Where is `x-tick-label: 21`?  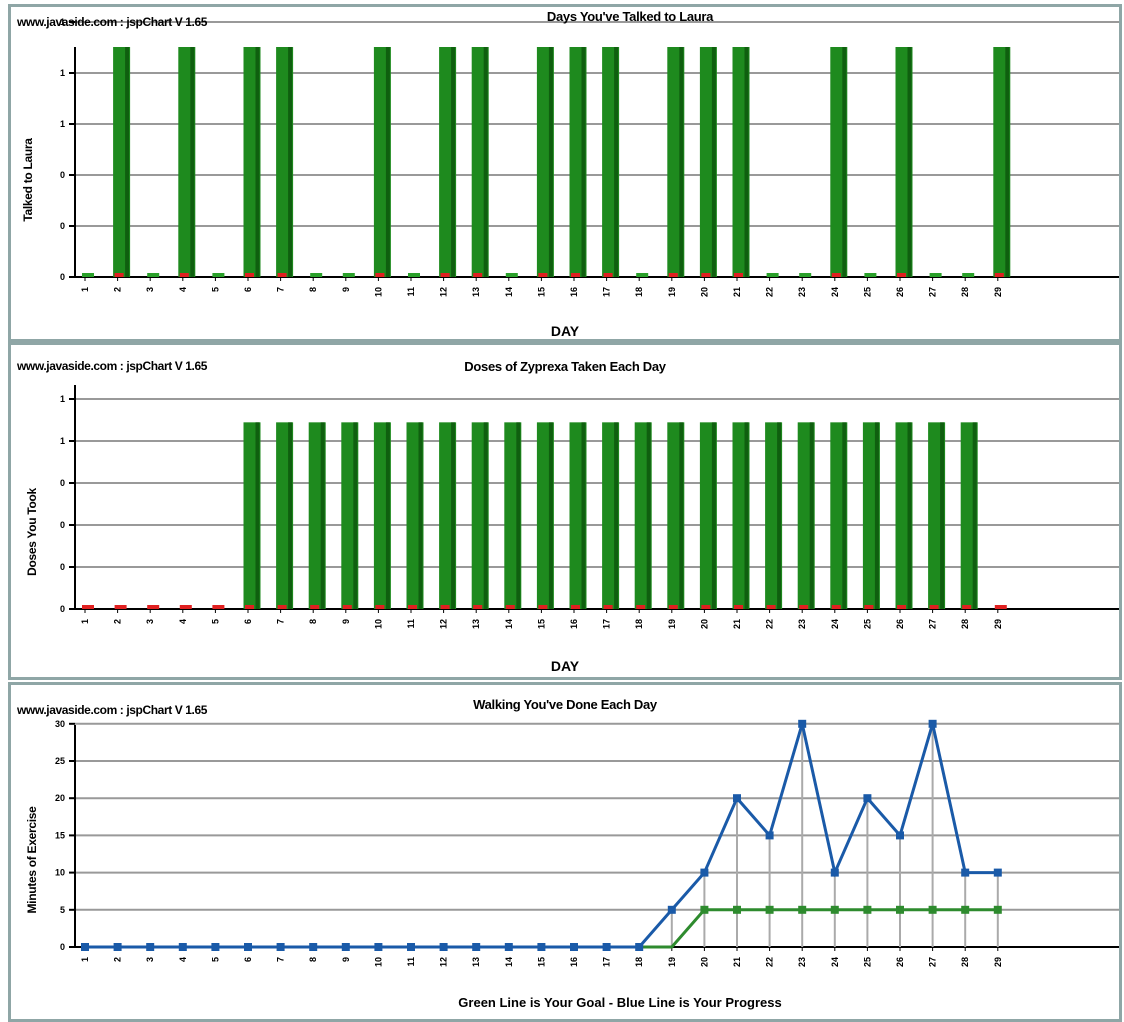 x-tick-label: 21 is located at coordinates (737, 292).